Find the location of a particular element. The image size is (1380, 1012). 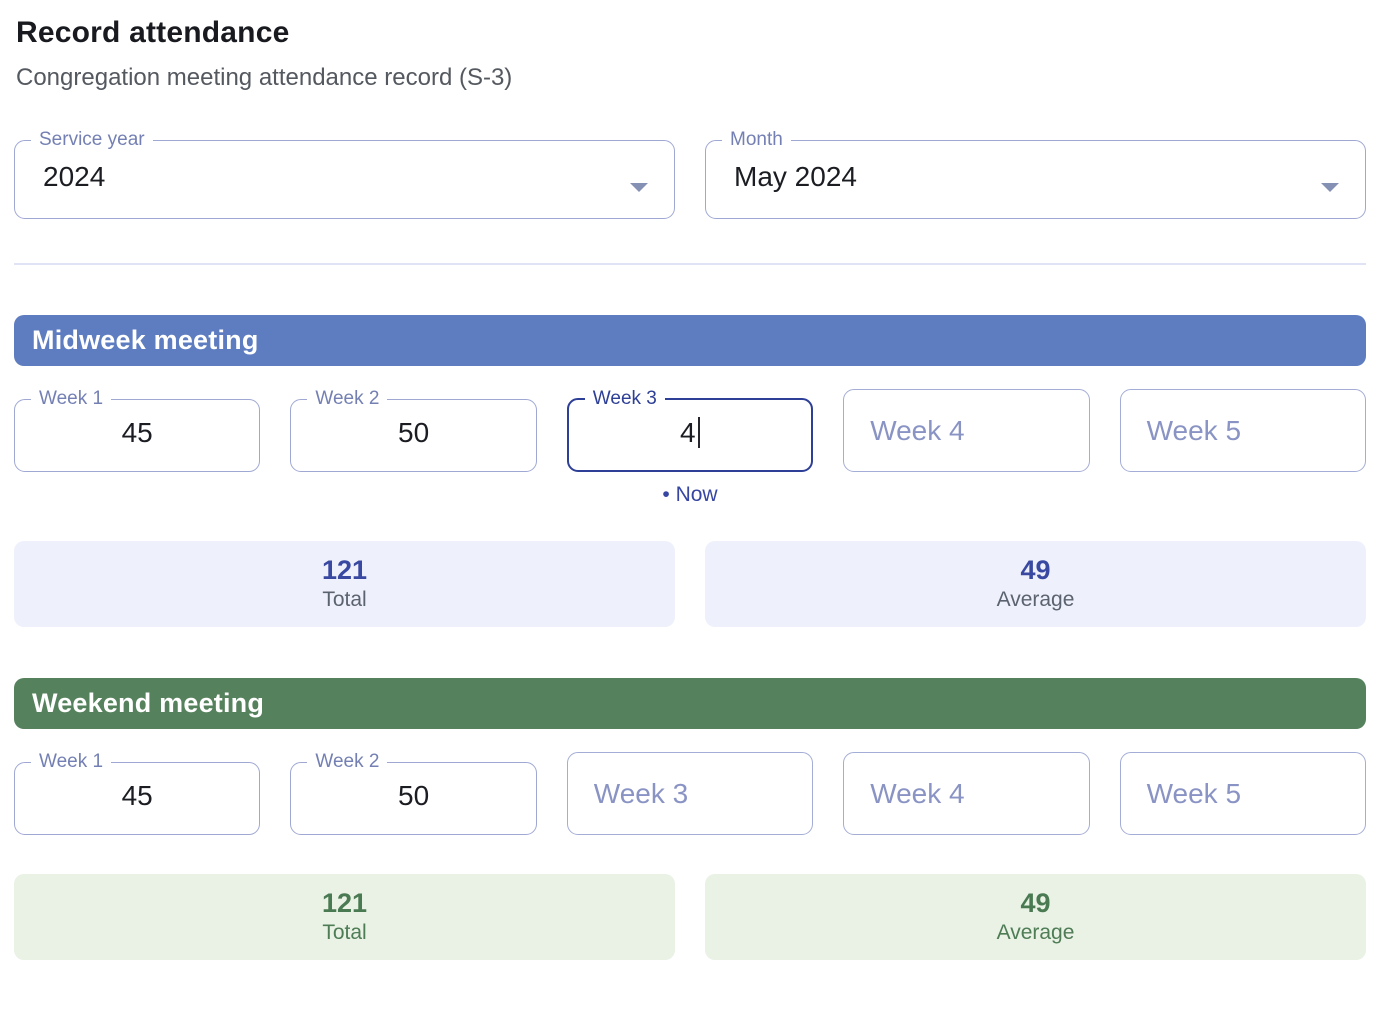

midweek-week3-label: Week 3 is located at coordinates (624, 398).